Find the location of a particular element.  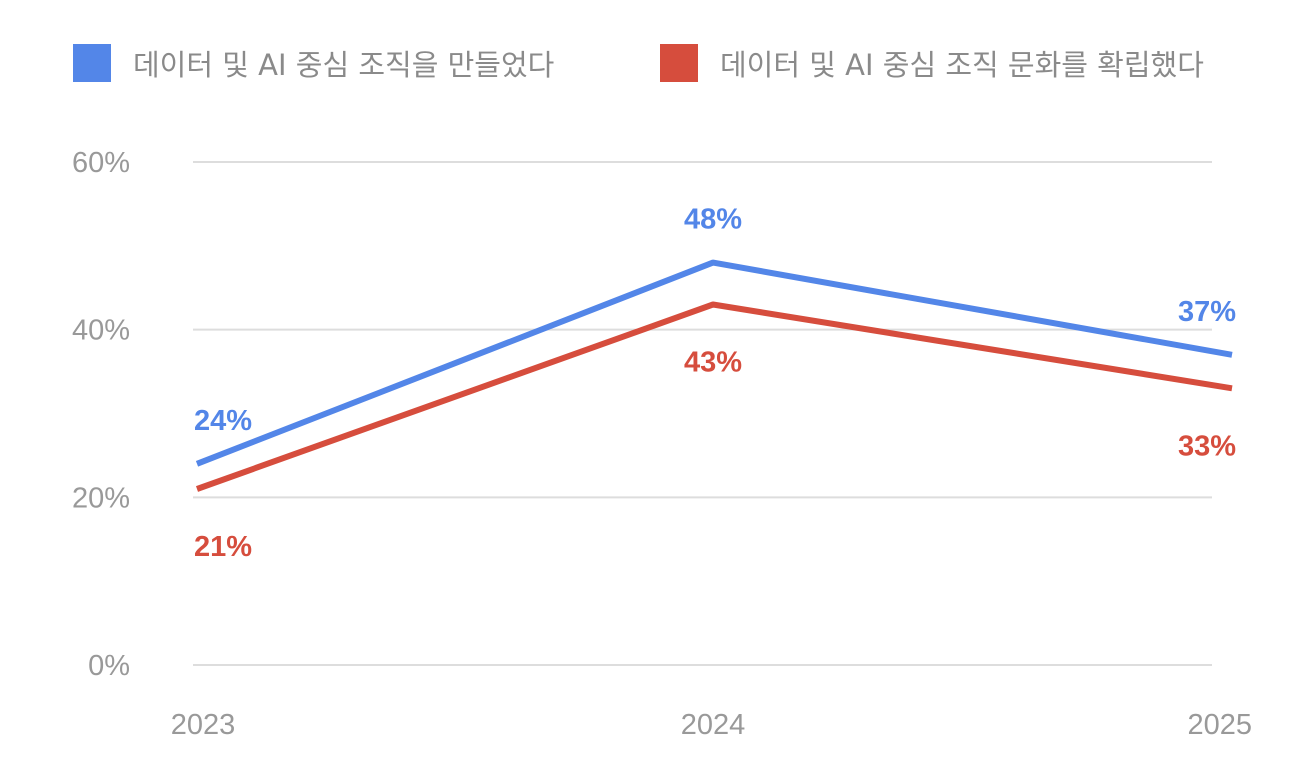

legend-label-series-1: 데이터 및 AI 중심 조직을 만들었다 is located at coordinates (343, 65).